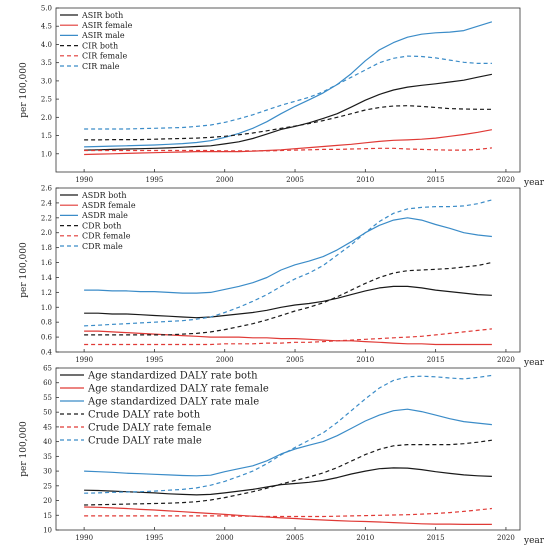  What do you see at coordinates (47, 457) in the screenshot?
I see `y-tick-label: 35` at bounding box center [47, 457].